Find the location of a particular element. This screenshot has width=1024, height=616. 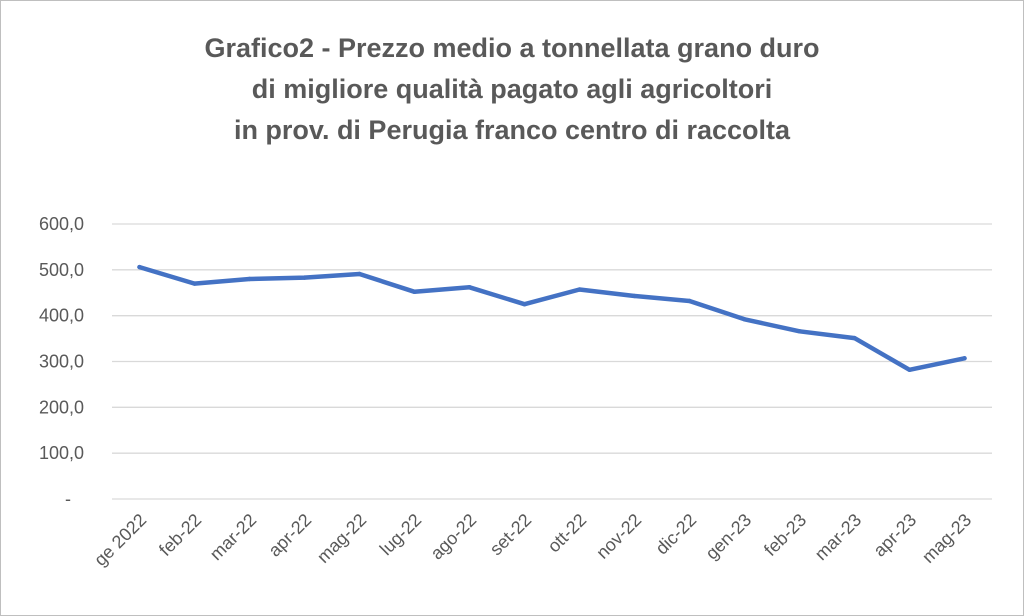

x-tick-label: gen-23 is located at coordinates (729, 537).